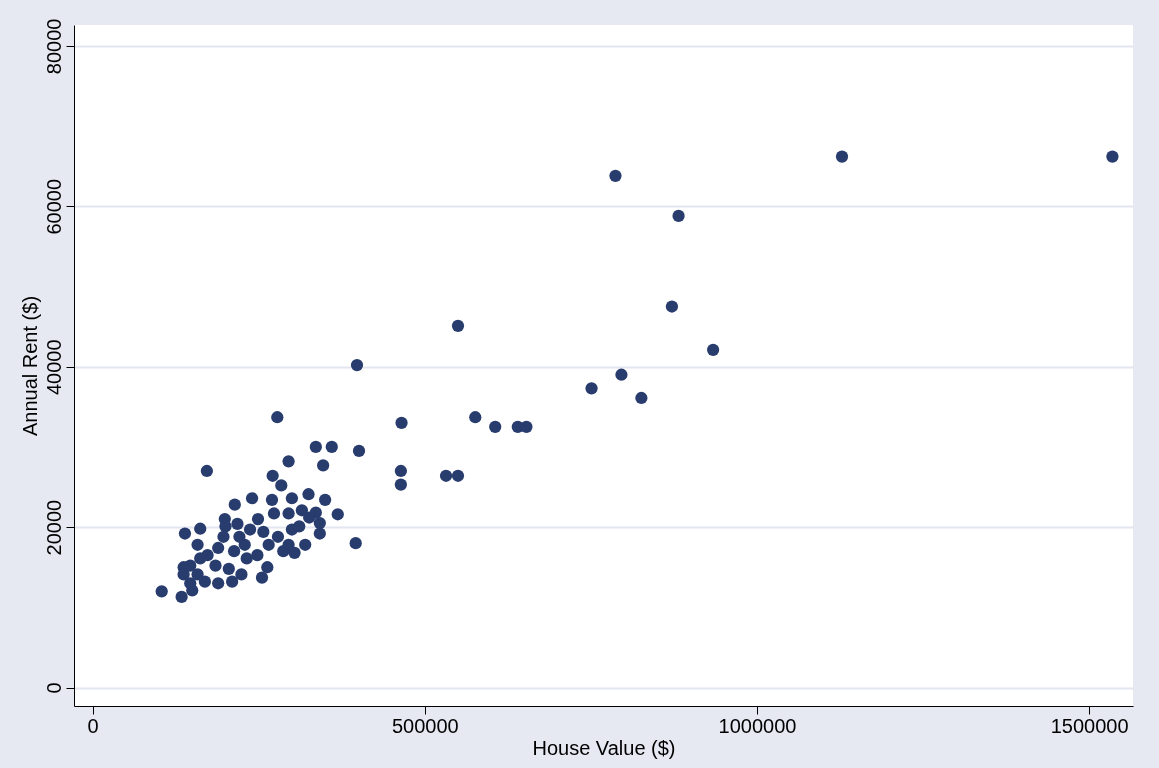  What do you see at coordinates (29, 366) in the screenshot?
I see `y-axis-title: Annual Rent ($)` at bounding box center [29, 366].